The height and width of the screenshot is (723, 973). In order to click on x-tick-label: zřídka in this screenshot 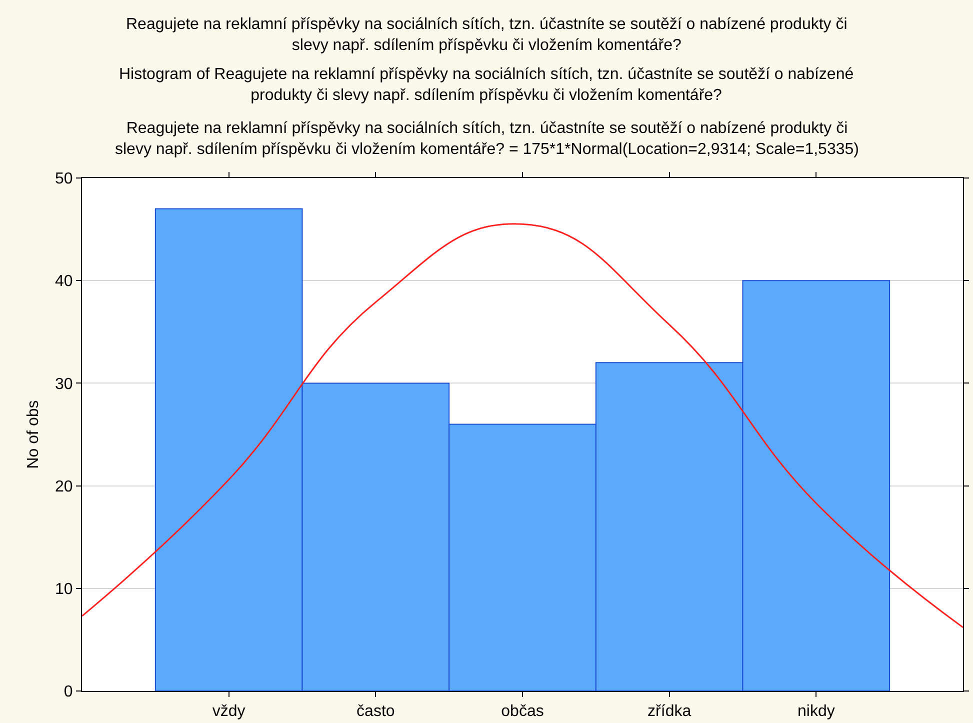, I will do `click(670, 711)`.